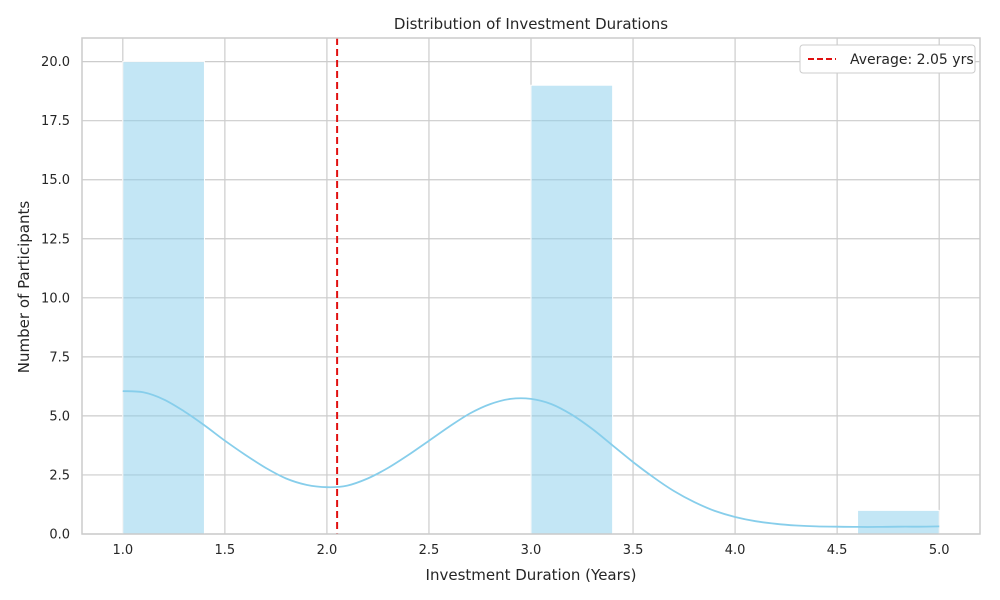 The width and height of the screenshot is (1000, 600). What do you see at coordinates (531, 24) in the screenshot?
I see `chart-title: Distribution of Investment Durations` at bounding box center [531, 24].